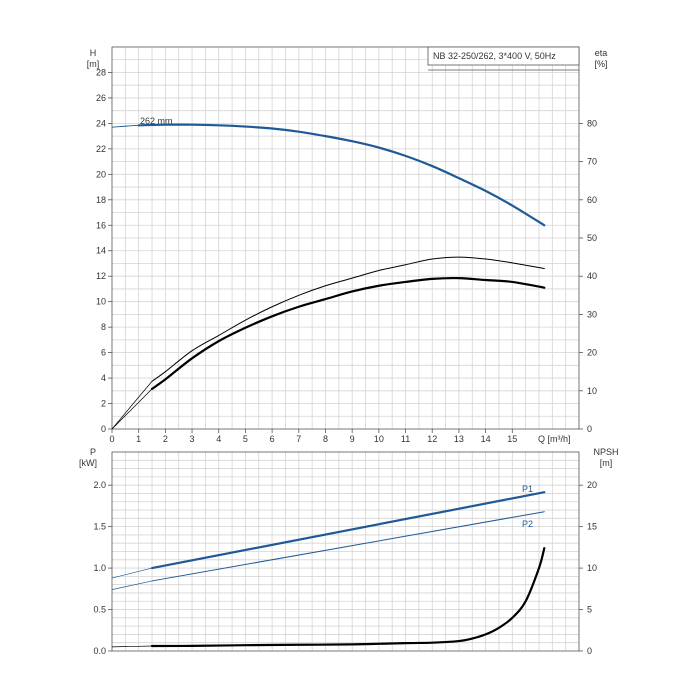 The width and height of the screenshot is (700, 700). Describe the element at coordinates (405, 439) in the screenshot. I see `q-tick-label: 11` at that location.